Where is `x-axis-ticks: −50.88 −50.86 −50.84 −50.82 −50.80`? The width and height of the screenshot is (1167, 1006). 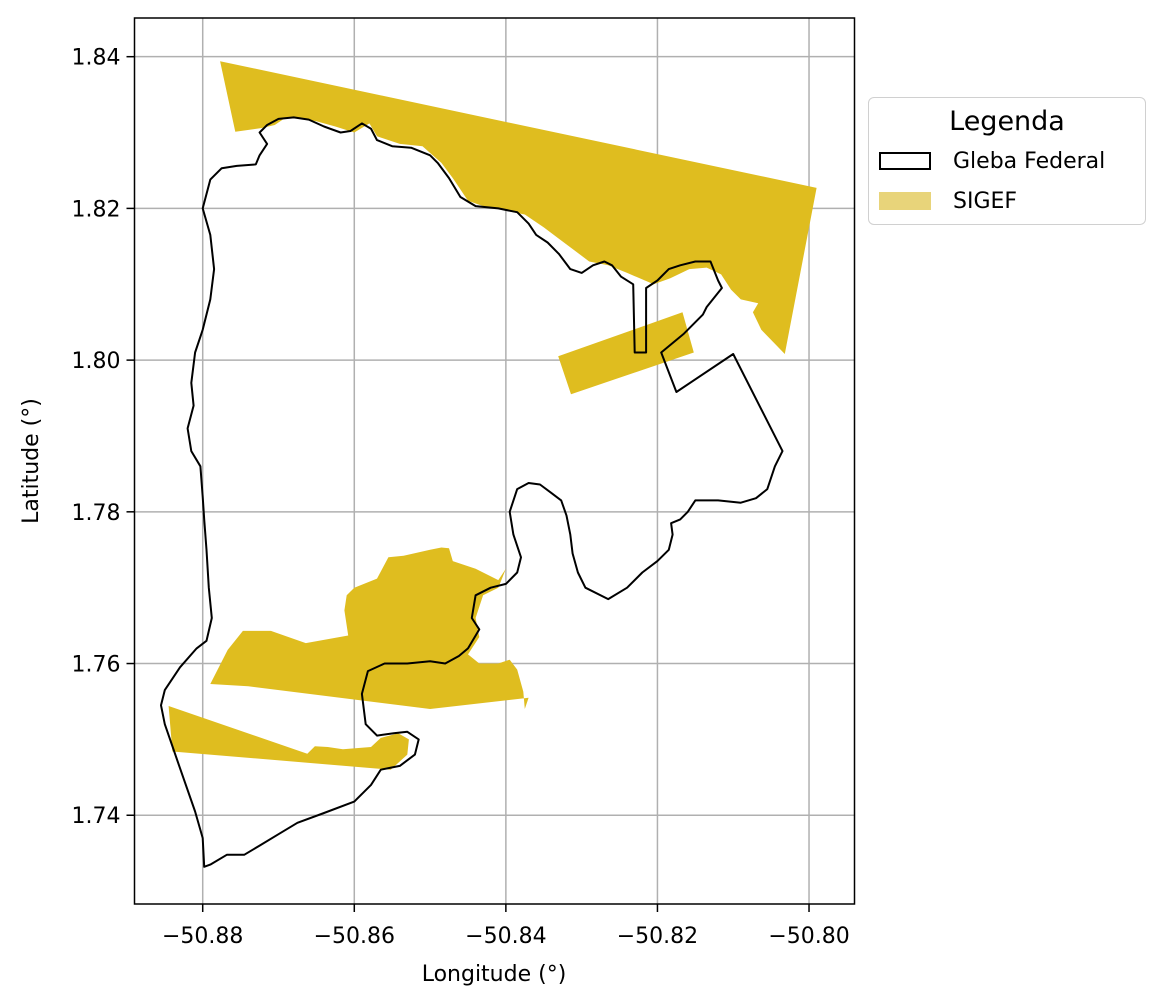 x-axis-ticks: −50.88 −50.86 −50.84 −50.82 −50.80 is located at coordinates (506, 926).